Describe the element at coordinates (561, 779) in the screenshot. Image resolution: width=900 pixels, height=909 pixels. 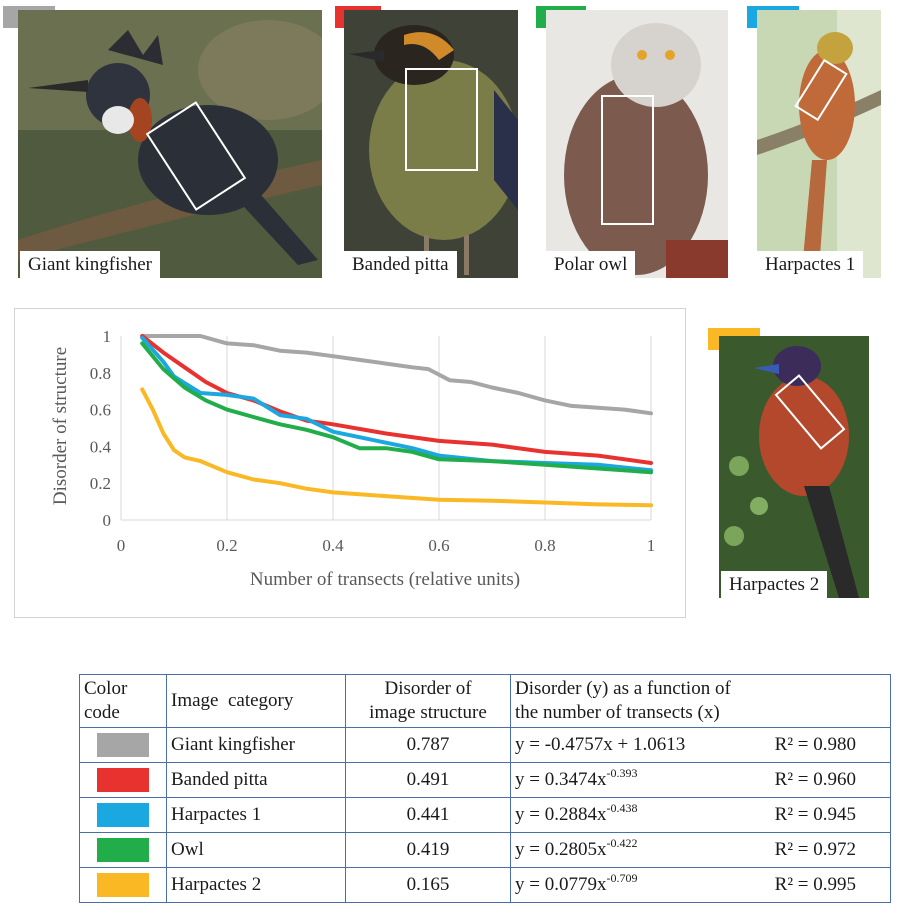
I see `equation-base: y = 0.3474x` at that location.